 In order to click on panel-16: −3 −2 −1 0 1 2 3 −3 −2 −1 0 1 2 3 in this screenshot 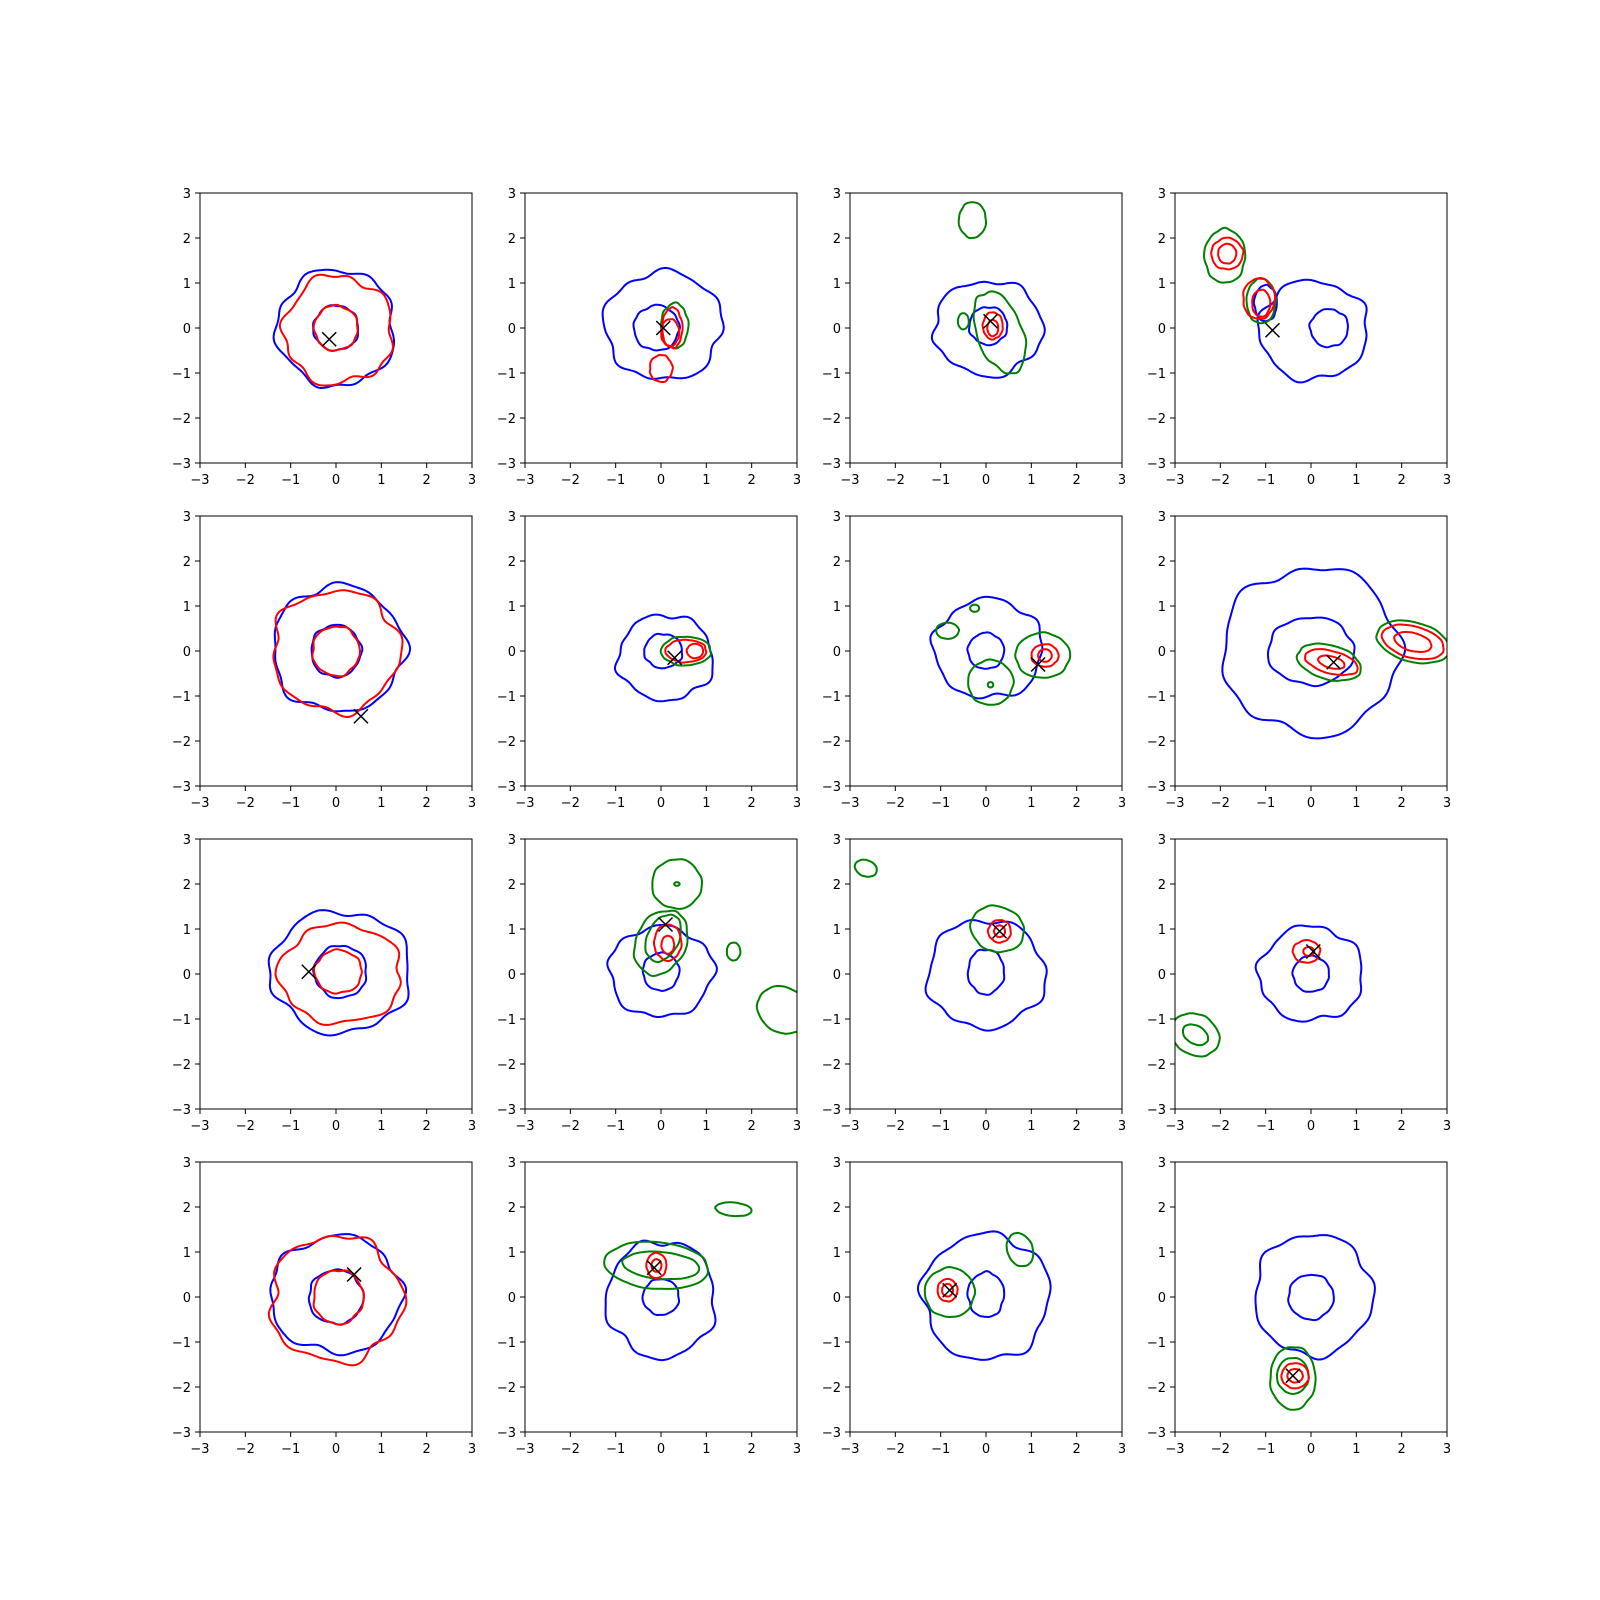, I will do `click(1299, 1306)`.